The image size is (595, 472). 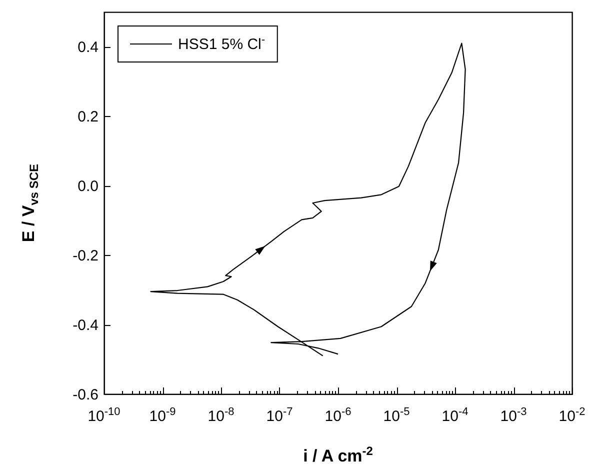 What do you see at coordinates (85, 256) in the screenshot?
I see `y-tick-label: -0.2` at bounding box center [85, 256].